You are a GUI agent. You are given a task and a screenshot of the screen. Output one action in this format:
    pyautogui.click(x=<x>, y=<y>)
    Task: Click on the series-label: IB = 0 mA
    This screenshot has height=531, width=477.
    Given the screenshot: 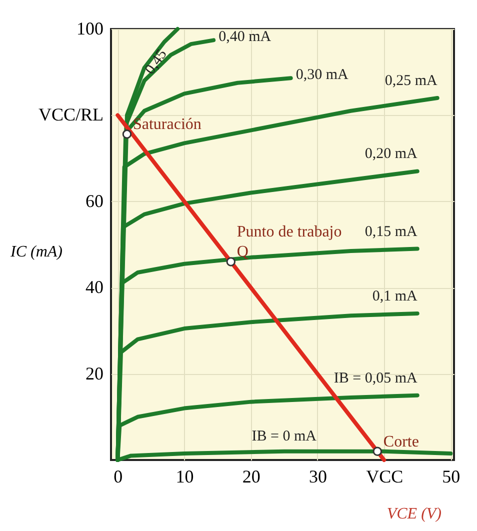 What is the action you would take?
    pyautogui.click(x=284, y=436)
    